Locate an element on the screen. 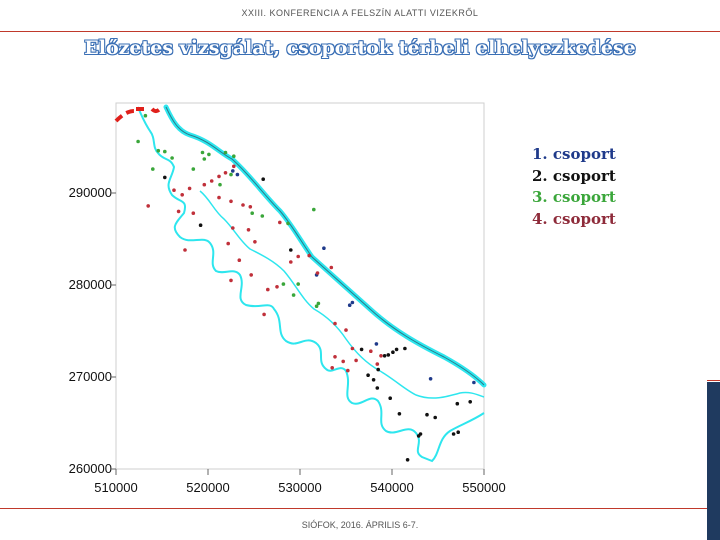 Image resolution: width=720 pixels, height=540 pixels. y-tick-label: 290000 is located at coordinates (90, 192).